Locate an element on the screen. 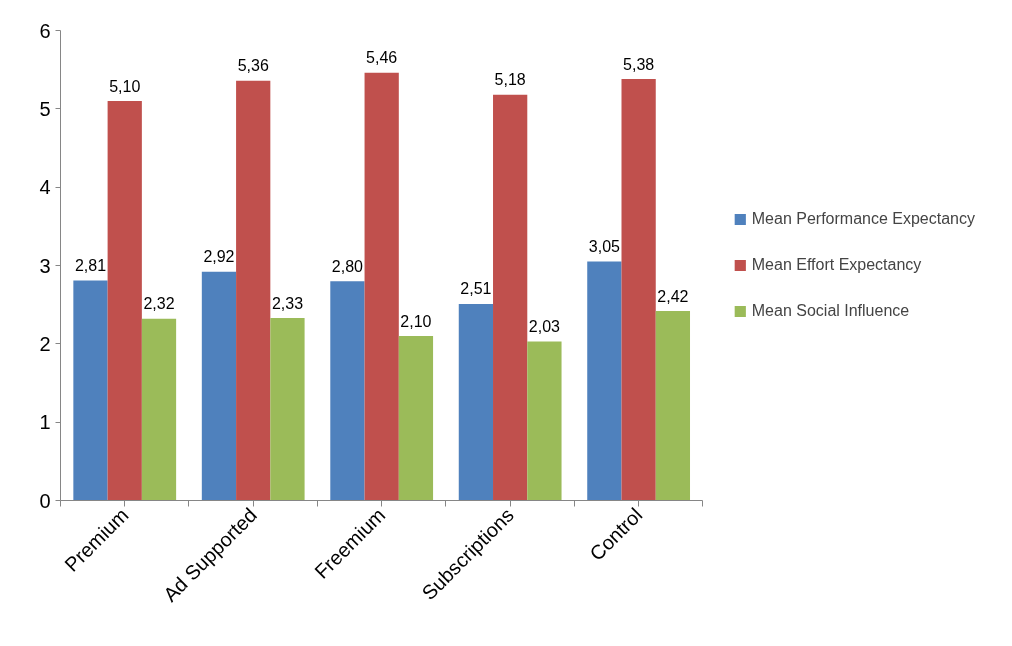 The height and width of the screenshot is (646, 1012). data-label: 2,10 is located at coordinates (416, 321).